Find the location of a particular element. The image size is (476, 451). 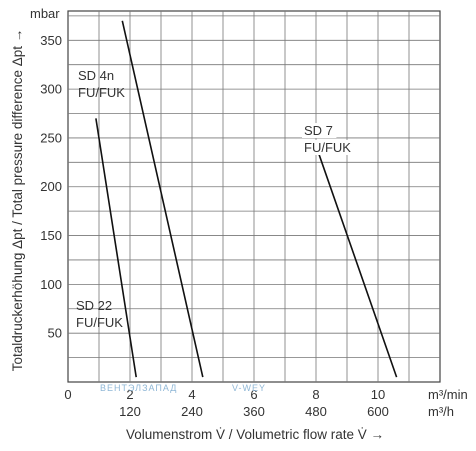

y-tick-label: 250 is located at coordinates (51, 137).